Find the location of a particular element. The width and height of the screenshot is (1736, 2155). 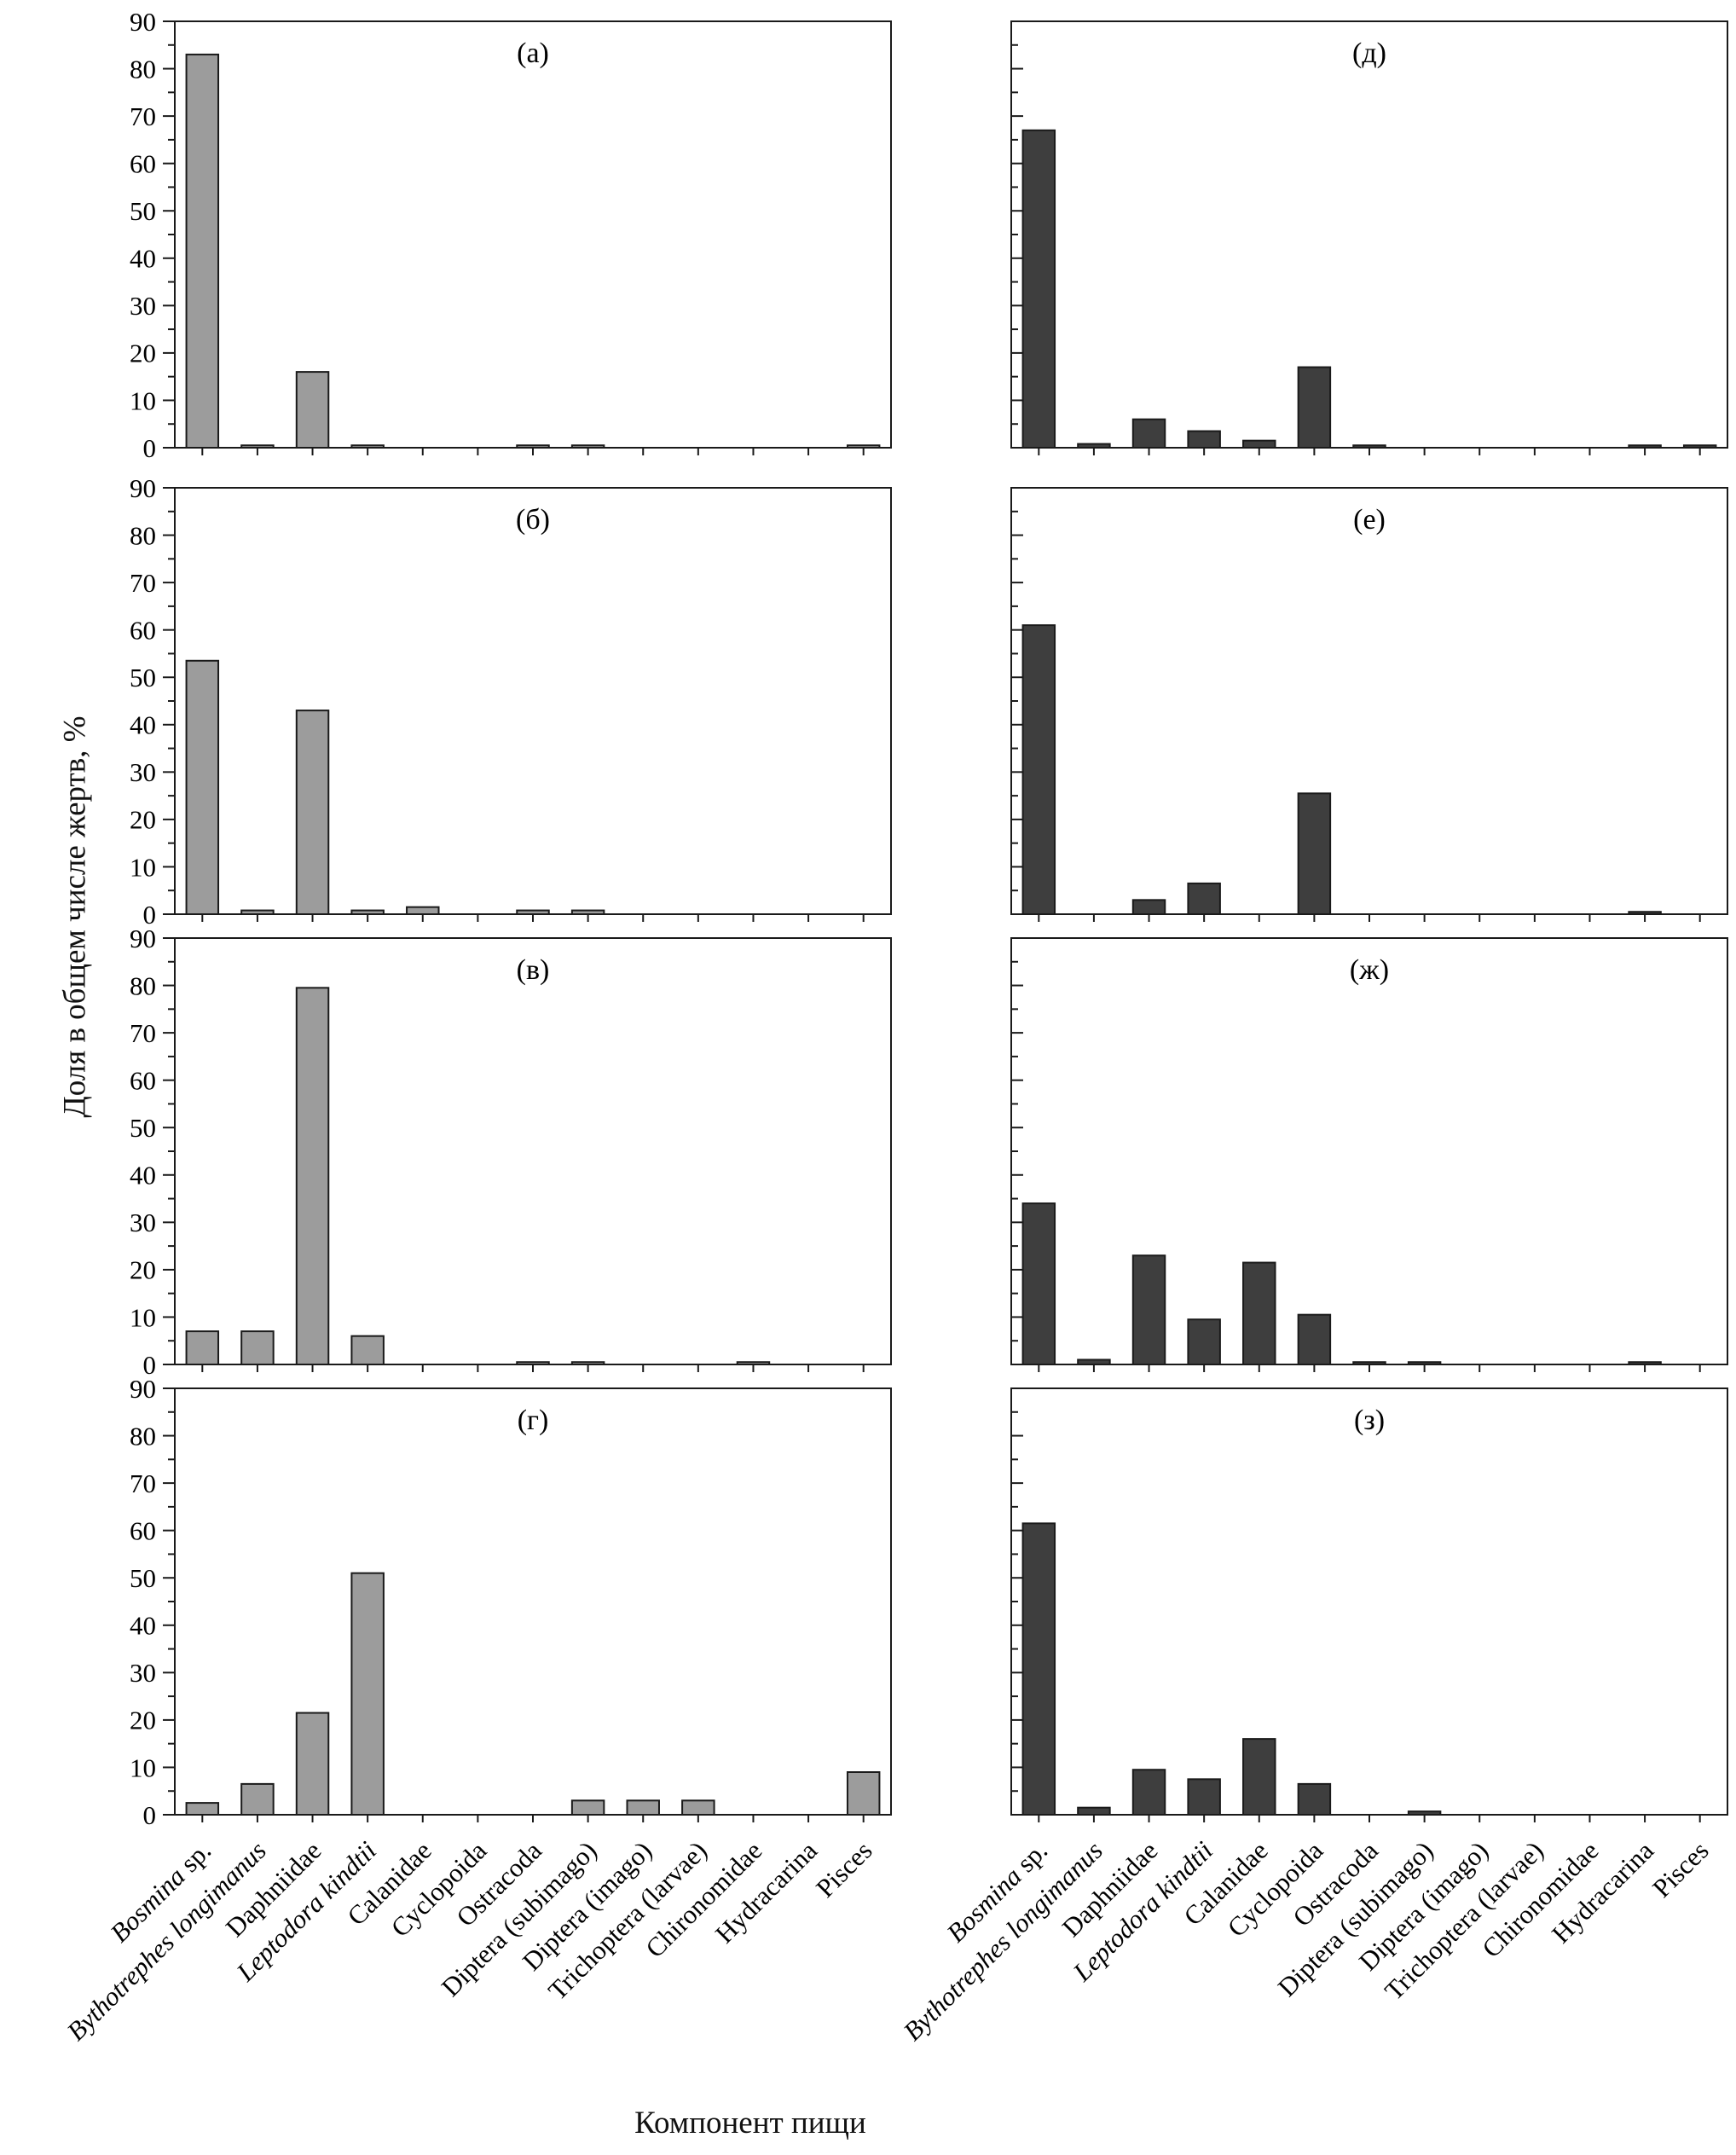

panel-e: (е) is located at coordinates (1369, 704).